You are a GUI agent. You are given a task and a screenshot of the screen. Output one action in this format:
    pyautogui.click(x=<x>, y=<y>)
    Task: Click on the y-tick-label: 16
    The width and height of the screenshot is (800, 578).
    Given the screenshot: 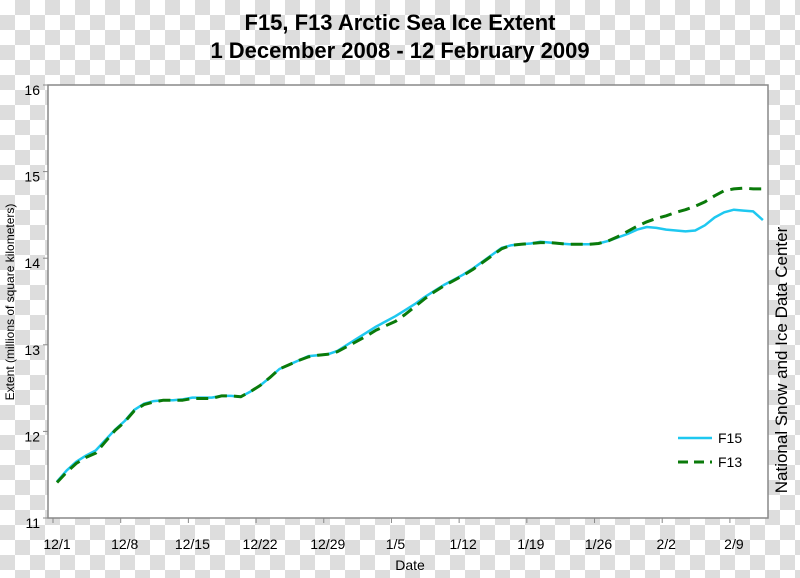 What is the action you would take?
    pyautogui.click(x=32, y=90)
    